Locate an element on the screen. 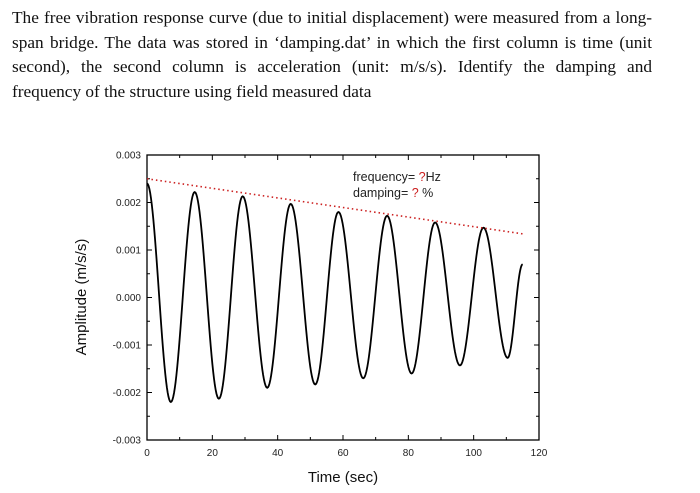 The image size is (700, 493). x-axis-label: Time (sec) is located at coordinates (343, 477).